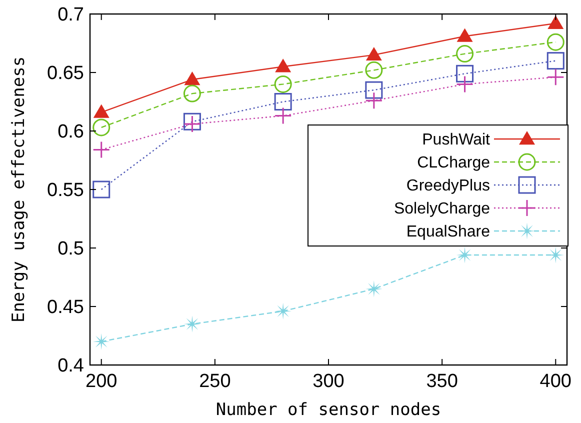 This screenshot has width=581, height=423. Describe the element at coordinates (71, 132) in the screenshot. I see `y-tick-label: 0.6` at that location.